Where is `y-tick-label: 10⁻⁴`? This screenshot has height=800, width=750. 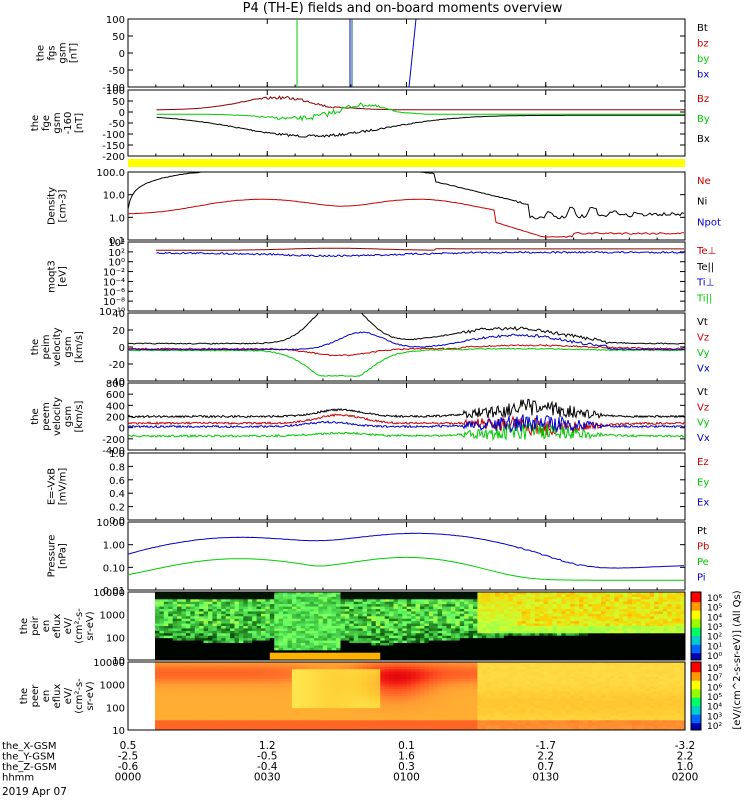
y-tick-label: 10⁻⁴ is located at coordinates (114, 282).